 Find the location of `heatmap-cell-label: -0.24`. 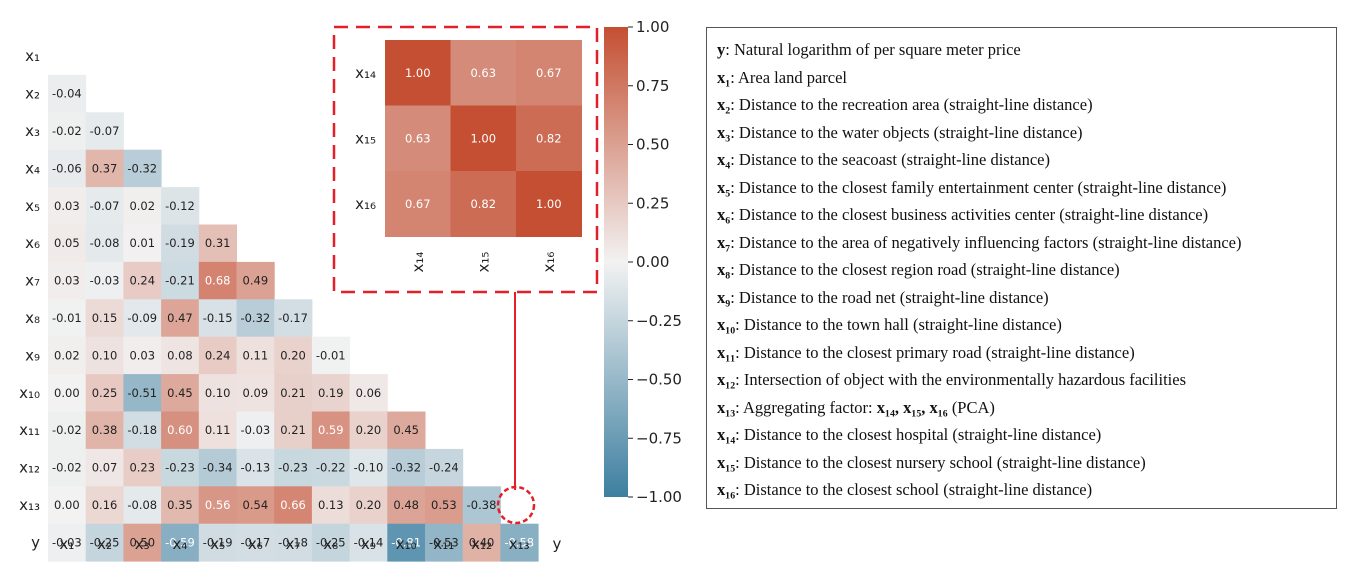

heatmap-cell-label: -0.24 is located at coordinates (444, 468).